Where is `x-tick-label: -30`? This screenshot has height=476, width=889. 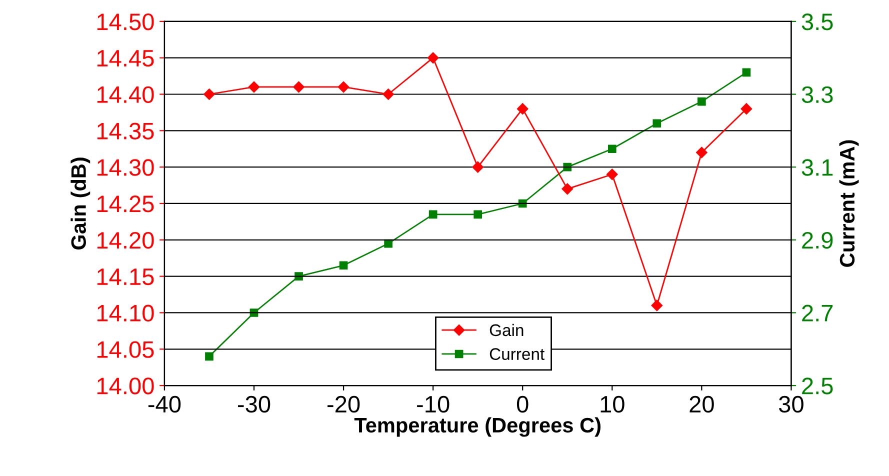 x-tick-label: -30 is located at coordinates (254, 404).